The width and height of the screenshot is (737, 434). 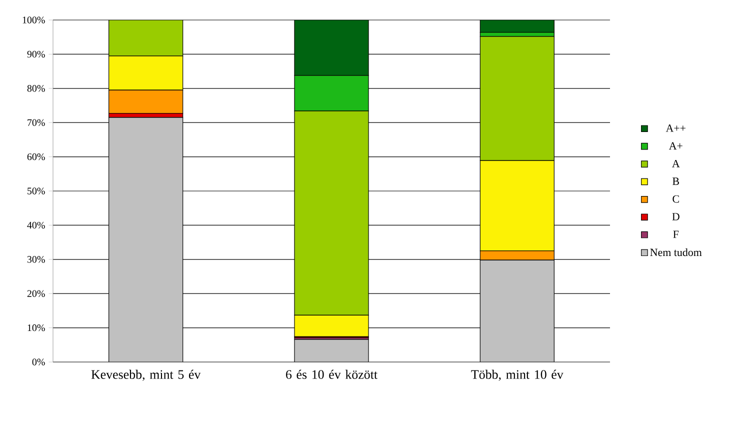 I want to click on legend-label: D, so click(x=676, y=216).